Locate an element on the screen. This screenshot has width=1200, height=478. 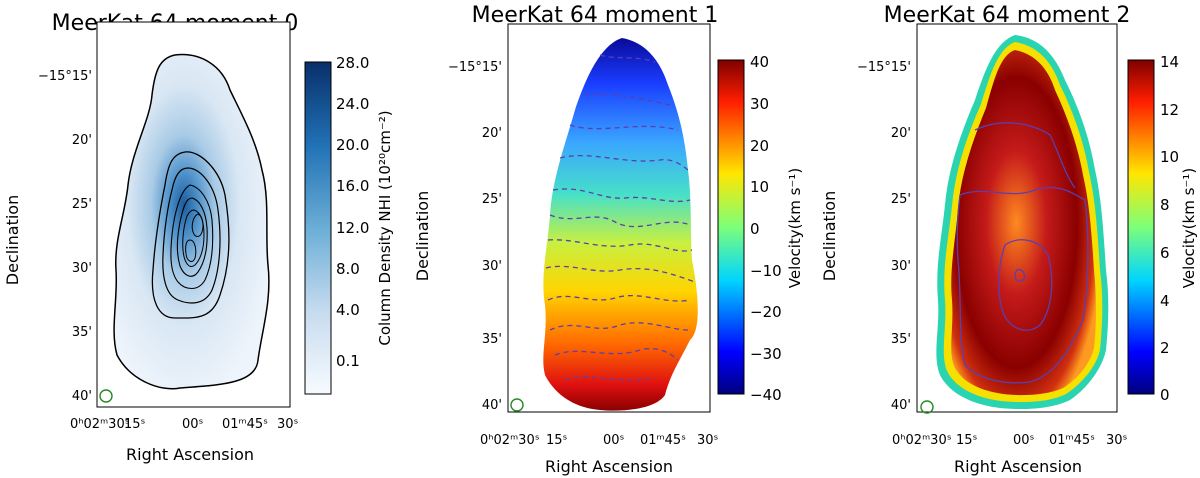
velocity-contours is located at coordinates (620, 217).